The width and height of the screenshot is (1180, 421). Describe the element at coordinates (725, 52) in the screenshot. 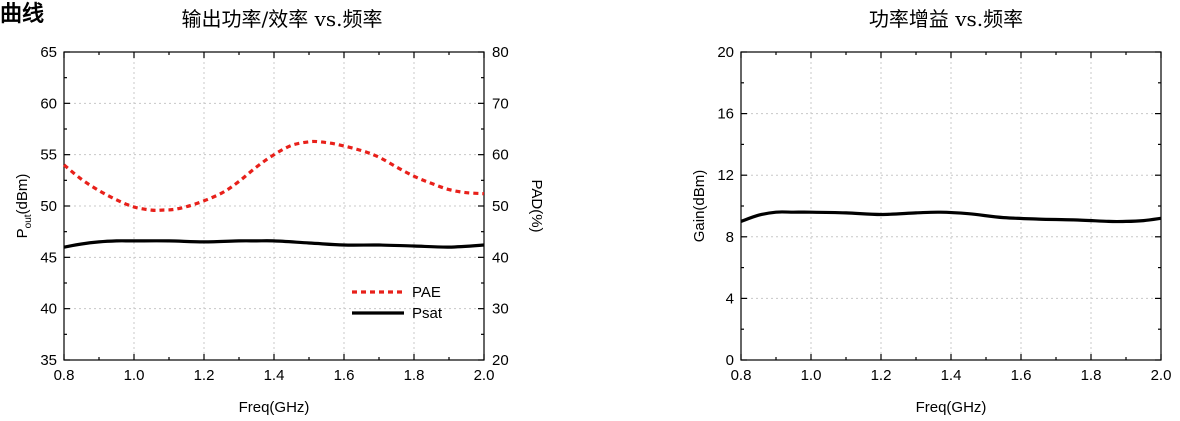

I see `y-tick-label: 20` at that location.